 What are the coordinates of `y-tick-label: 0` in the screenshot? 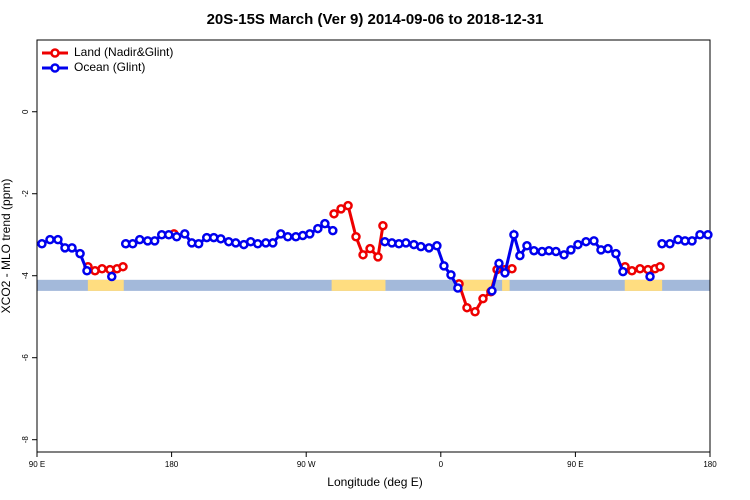 It's located at (25, 111).